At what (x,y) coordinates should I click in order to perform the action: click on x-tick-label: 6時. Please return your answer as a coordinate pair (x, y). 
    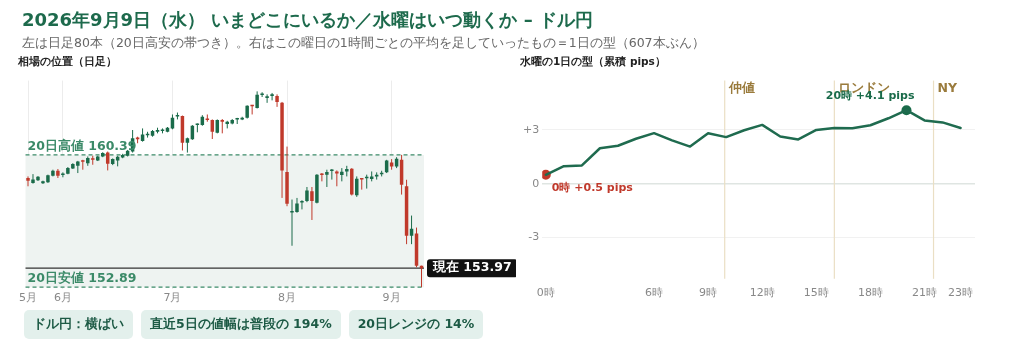
    Looking at the image, I should click on (654, 293).